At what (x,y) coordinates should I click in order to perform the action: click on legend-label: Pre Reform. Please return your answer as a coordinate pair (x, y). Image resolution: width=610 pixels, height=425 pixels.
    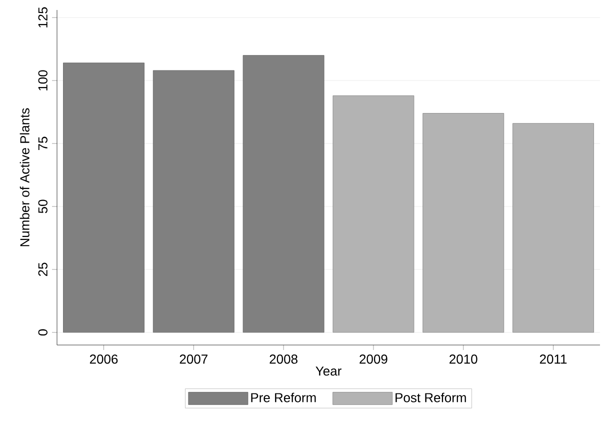
    Looking at the image, I should click on (283, 397).